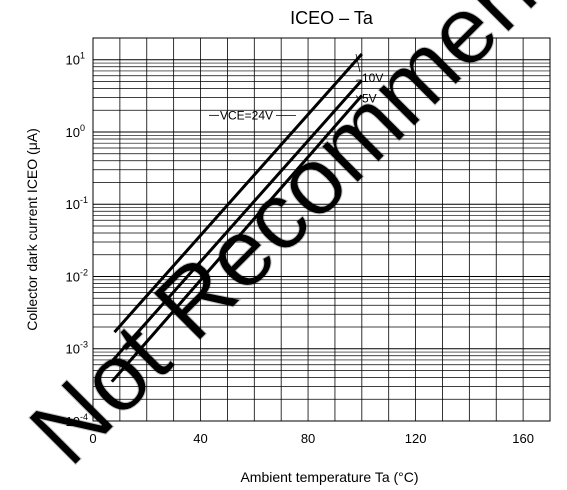 This screenshot has width=567, height=490. I want to click on y-axis-label: Collector dark current ICEO (μA), so click(32, 229).